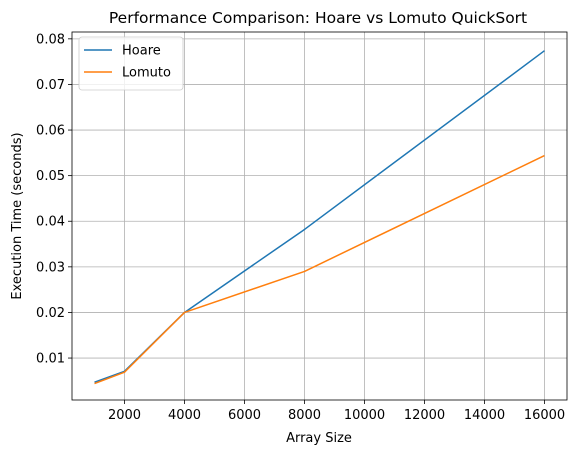 The image size is (576, 455). What do you see at coordinates (17, 215) in the screenshot?
I see `y-axis-label: Execution Time (seconds)` at bounding box center [17, 215].